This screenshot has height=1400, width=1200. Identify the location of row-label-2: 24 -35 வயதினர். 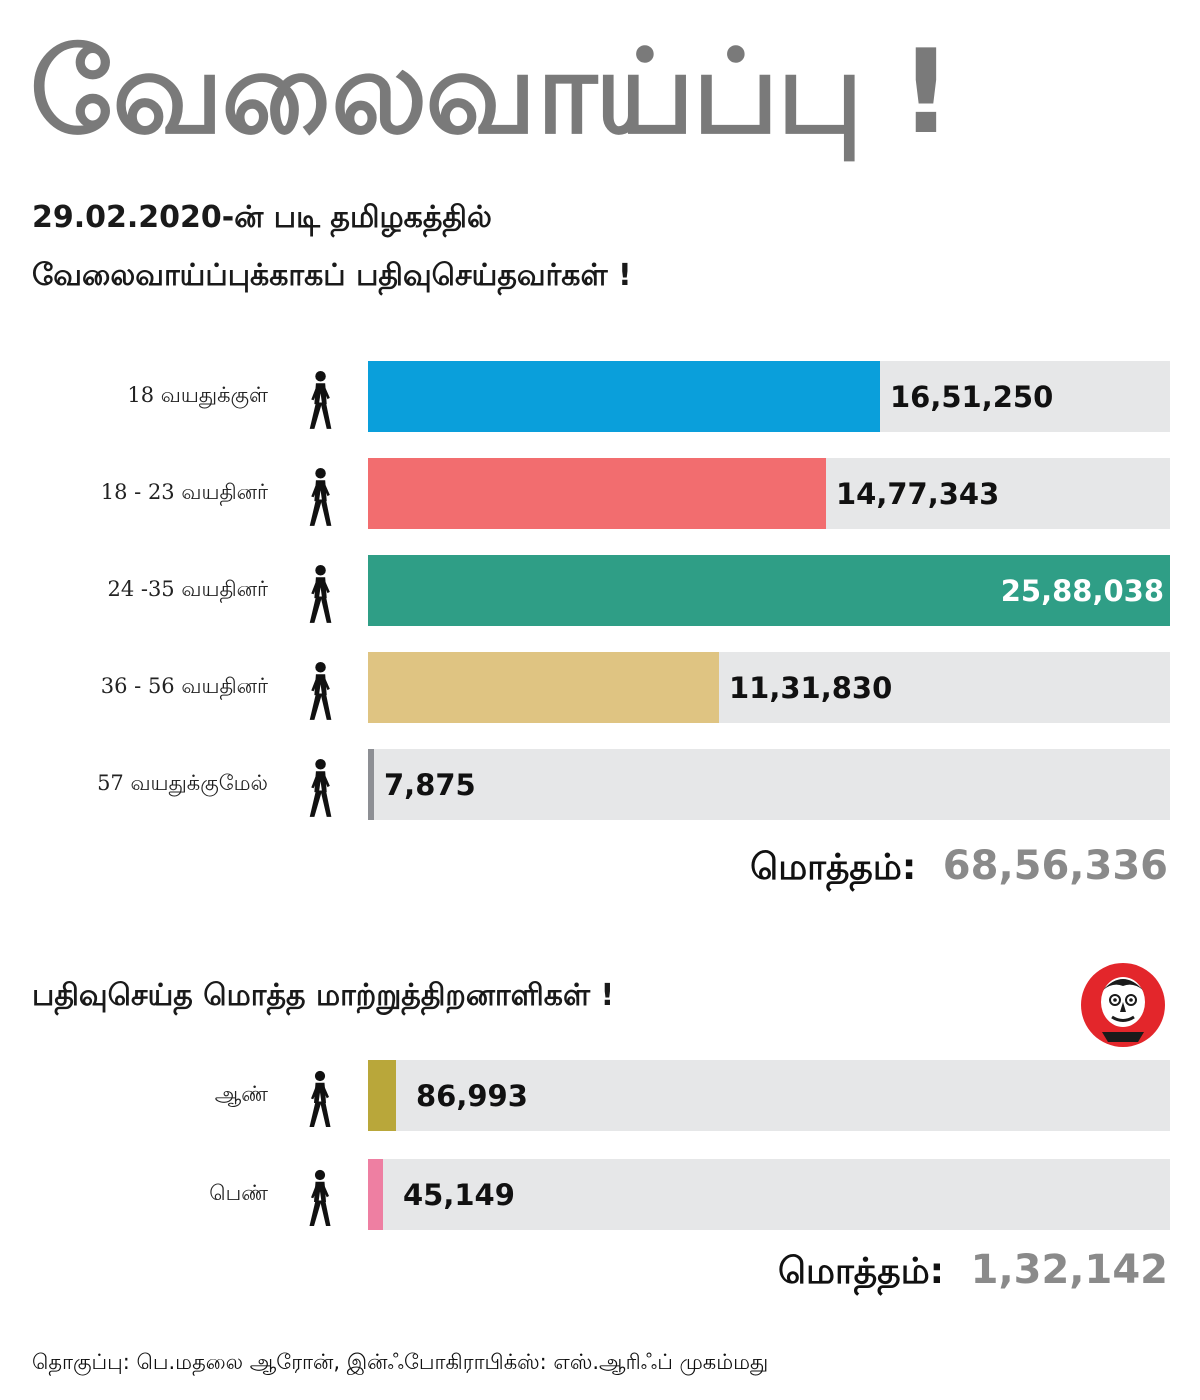
(187, 588).